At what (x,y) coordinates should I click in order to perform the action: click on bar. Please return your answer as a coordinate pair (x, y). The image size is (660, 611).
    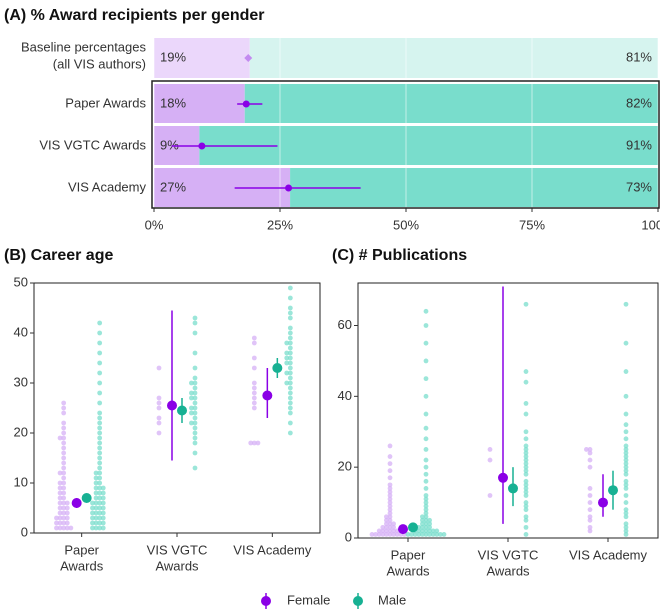
    Looking at the image, I should click on (451, 103).